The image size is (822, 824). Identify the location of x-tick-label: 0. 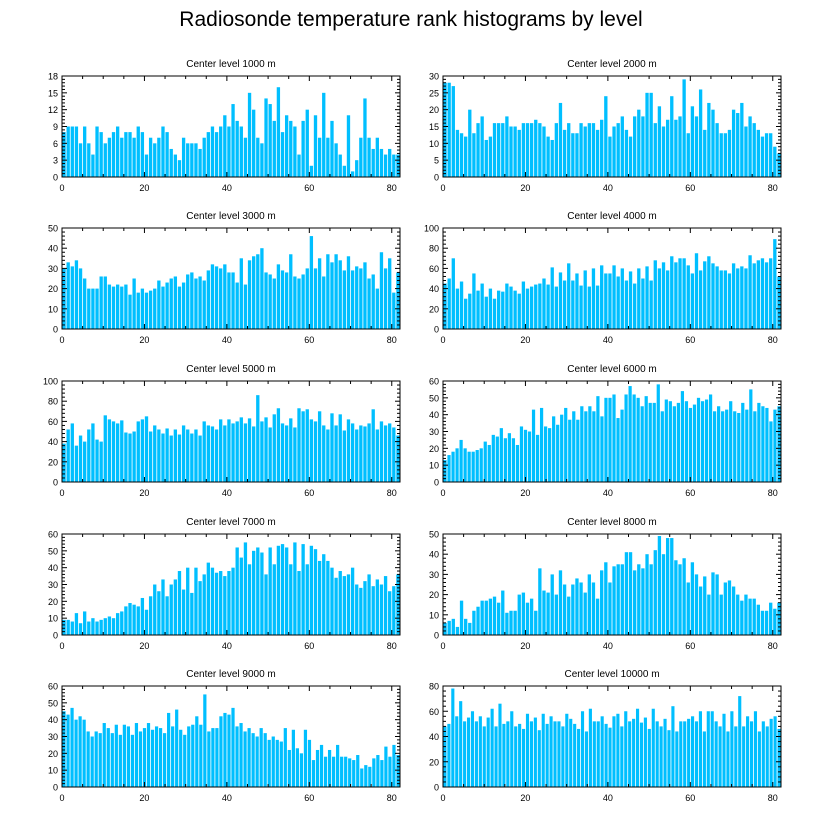
(61, 340).